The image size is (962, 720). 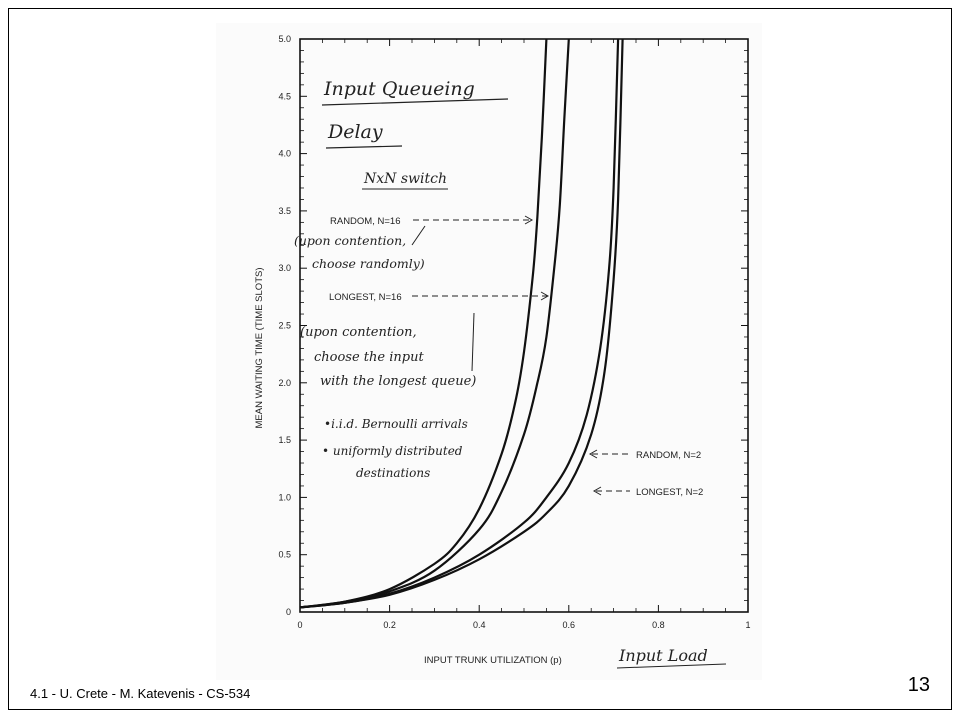 What do you see at coordinates (364, 147) in the screenshot?
I see `subtitle-underline` at bounding box center [364, 147].